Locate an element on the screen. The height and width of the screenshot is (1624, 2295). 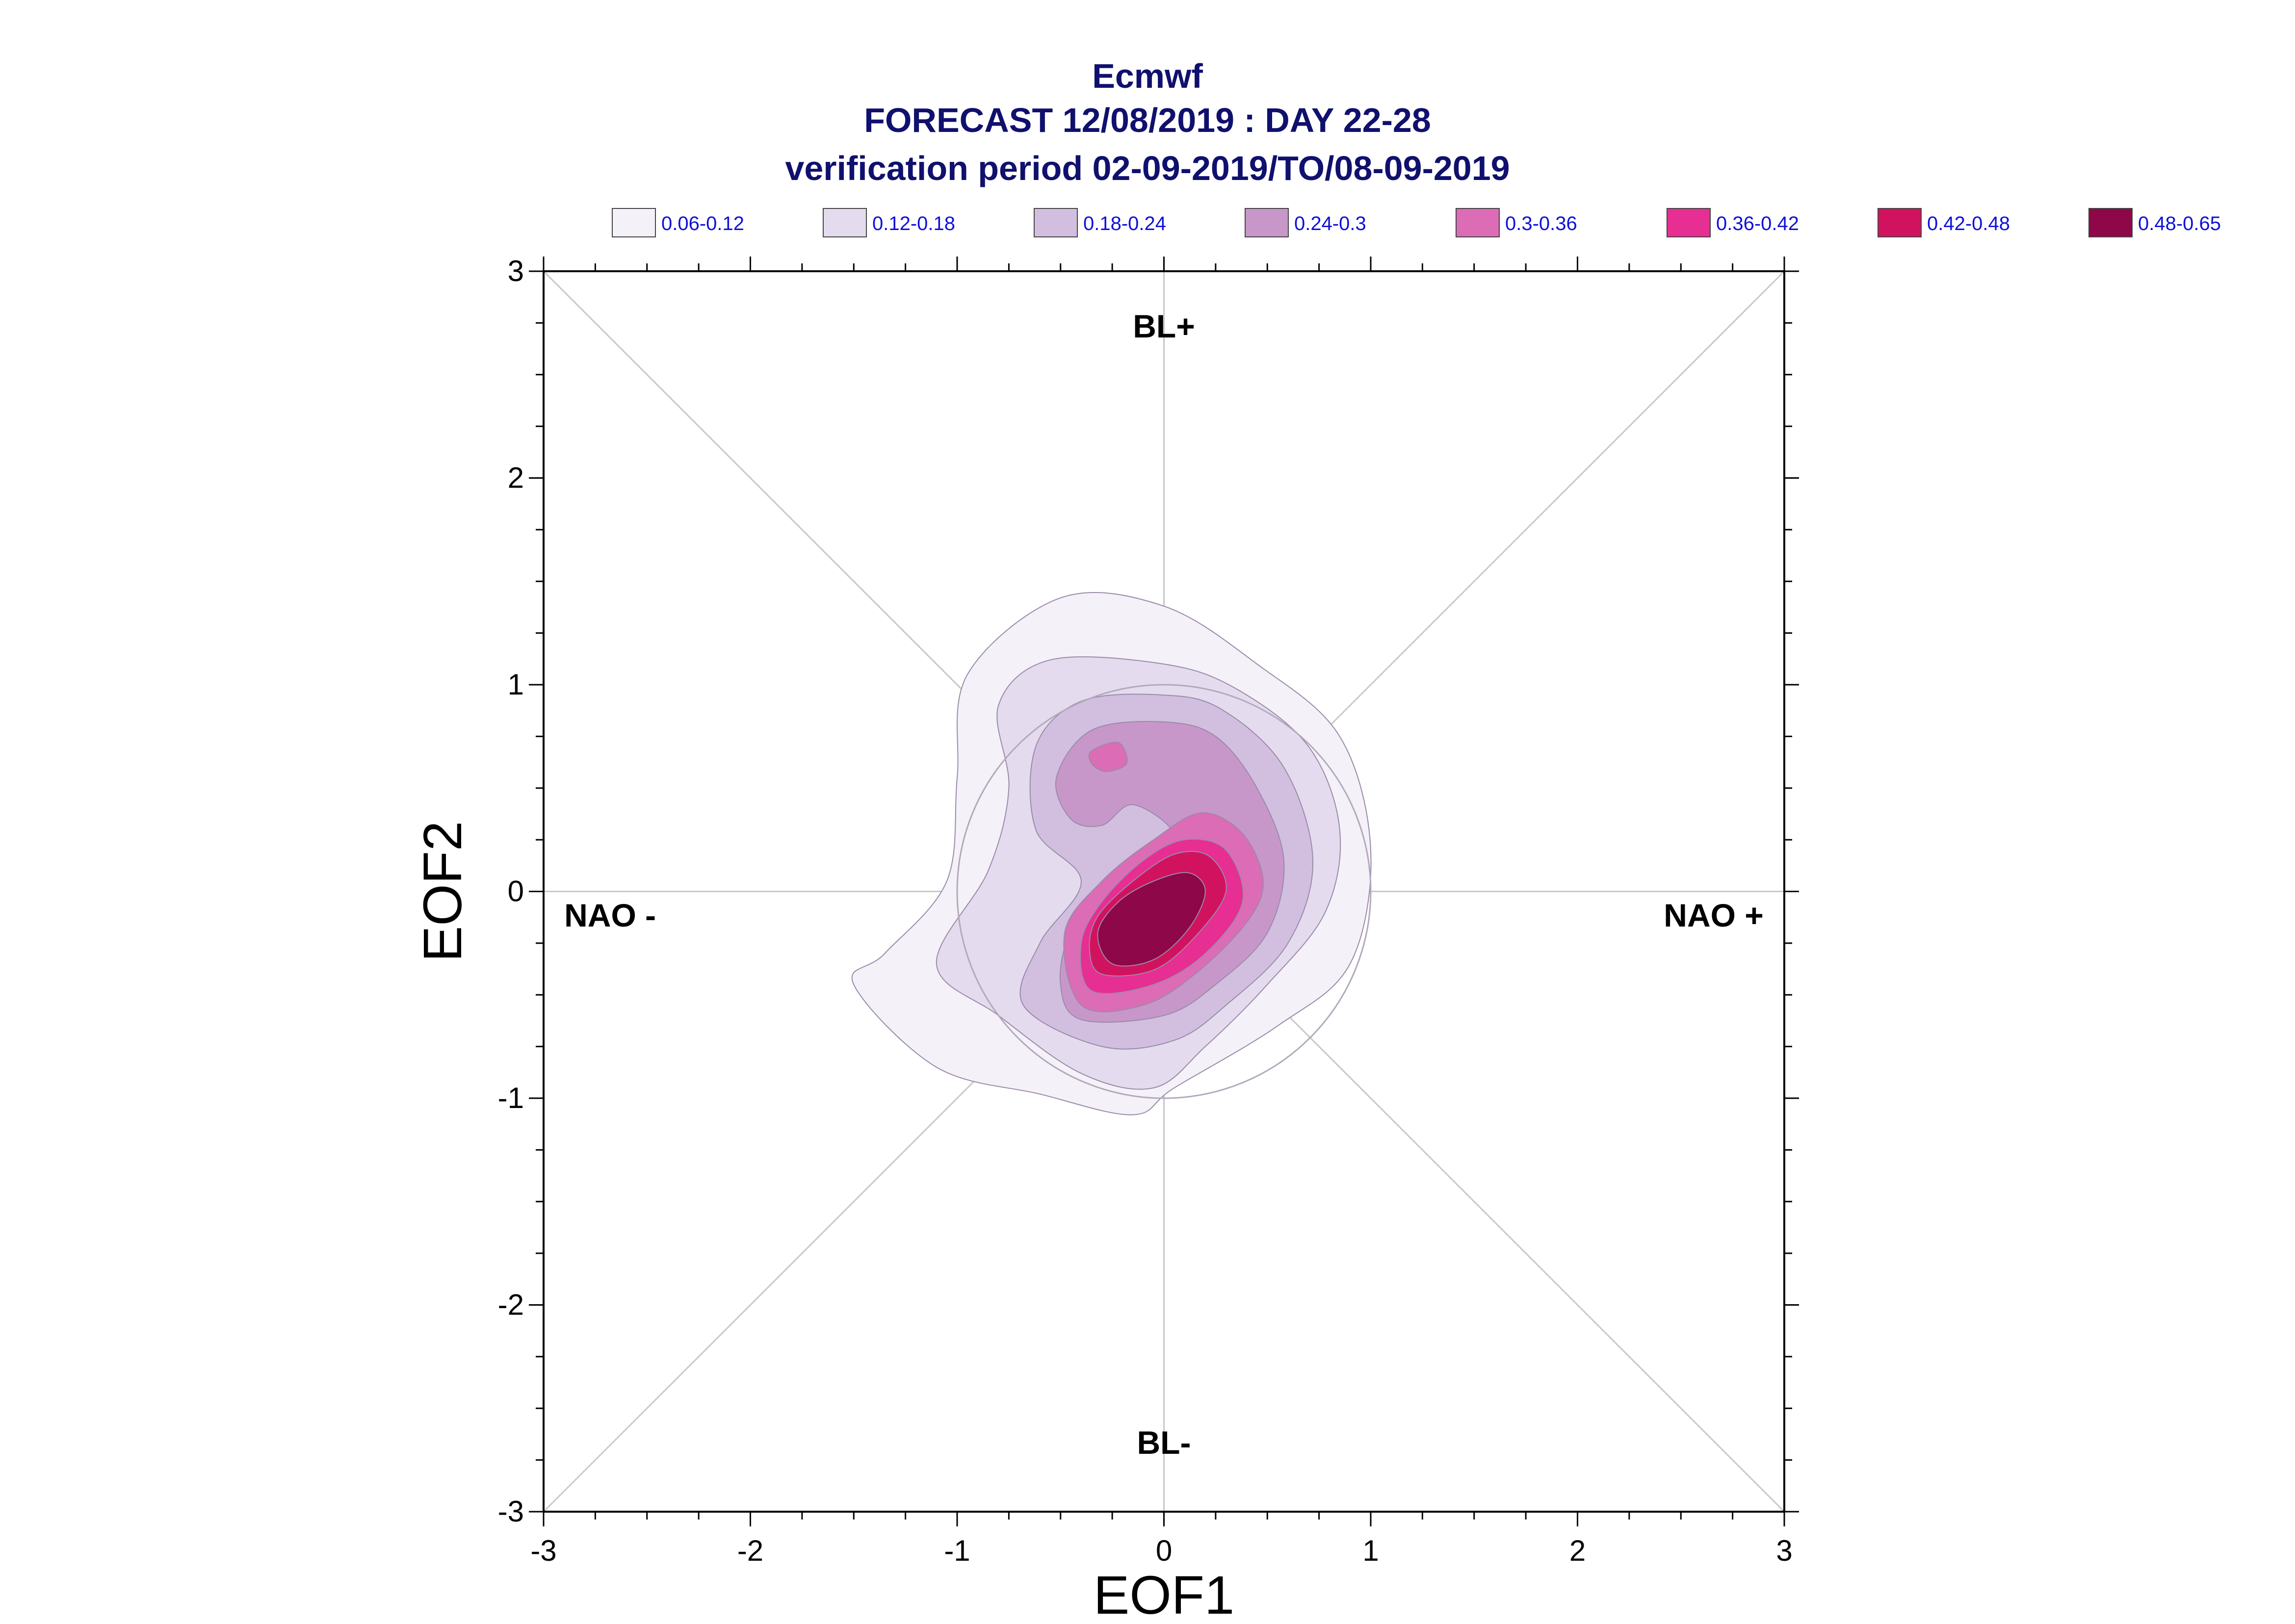
x-tick-label: -1 is located at coordinates (957, 1550).